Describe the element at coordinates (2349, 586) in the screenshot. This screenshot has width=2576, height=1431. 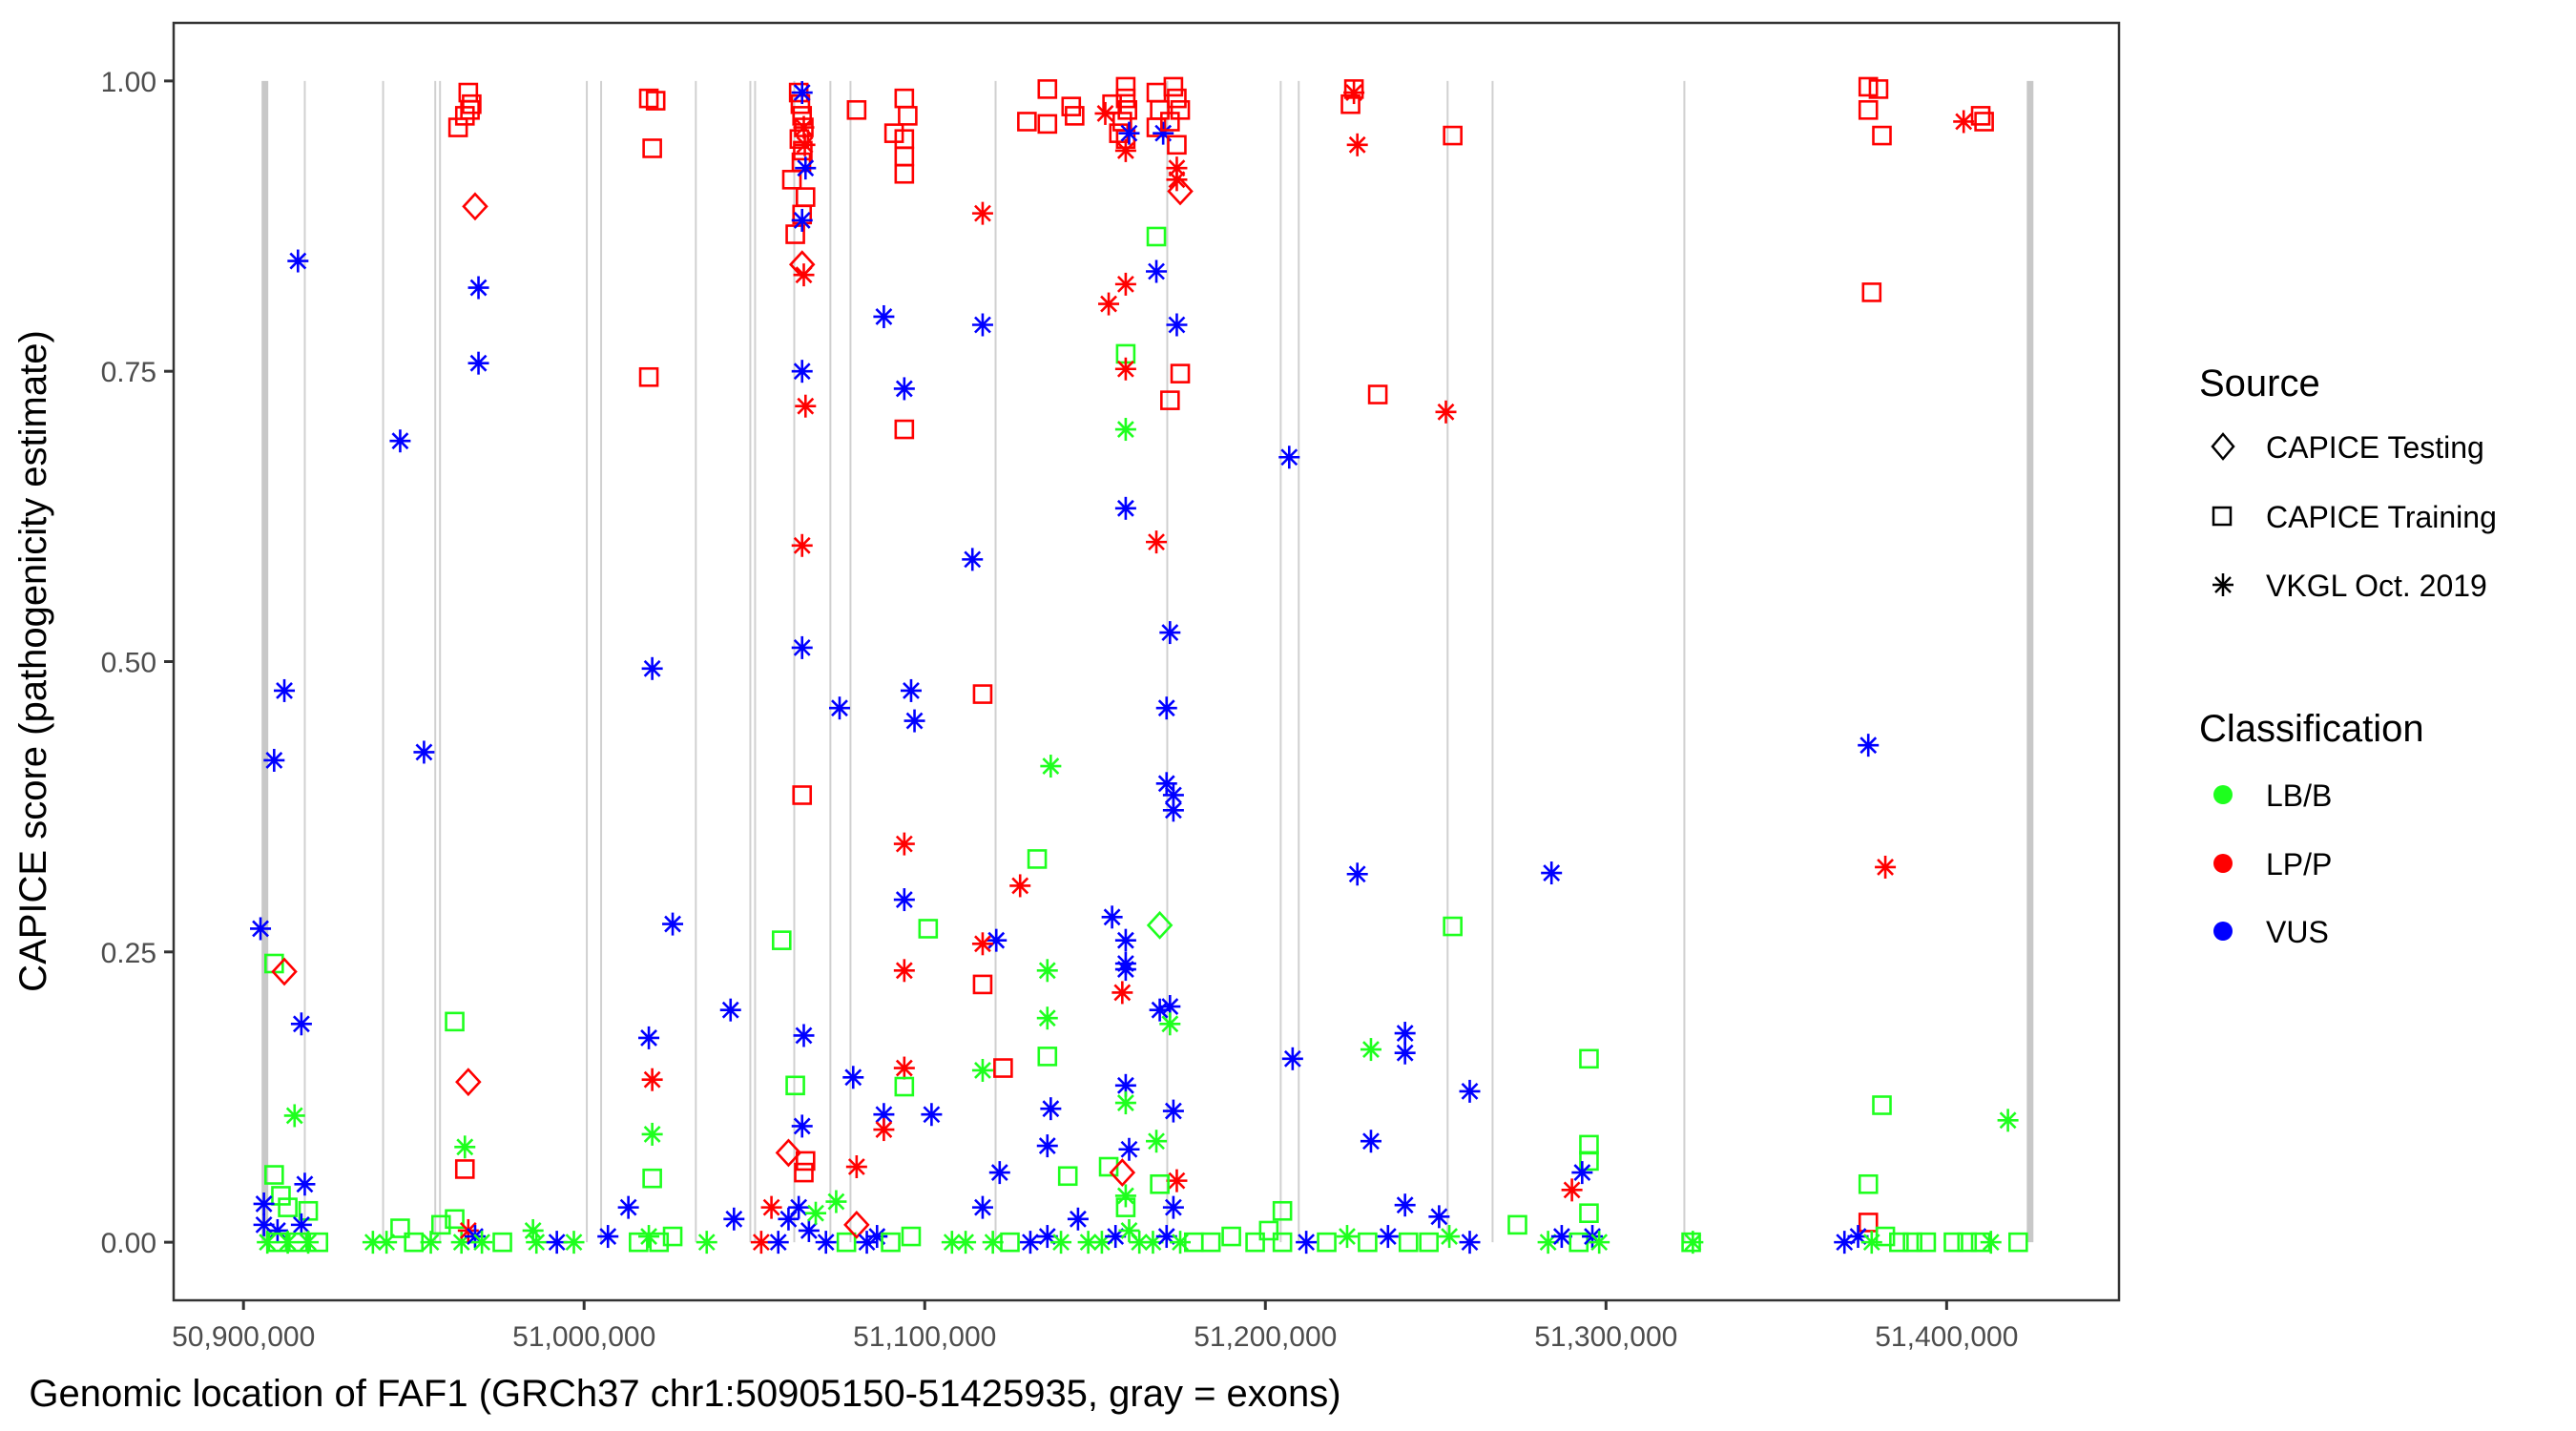
I see `legend-item-vkgl: VKGL Oct. 2019` at that location.